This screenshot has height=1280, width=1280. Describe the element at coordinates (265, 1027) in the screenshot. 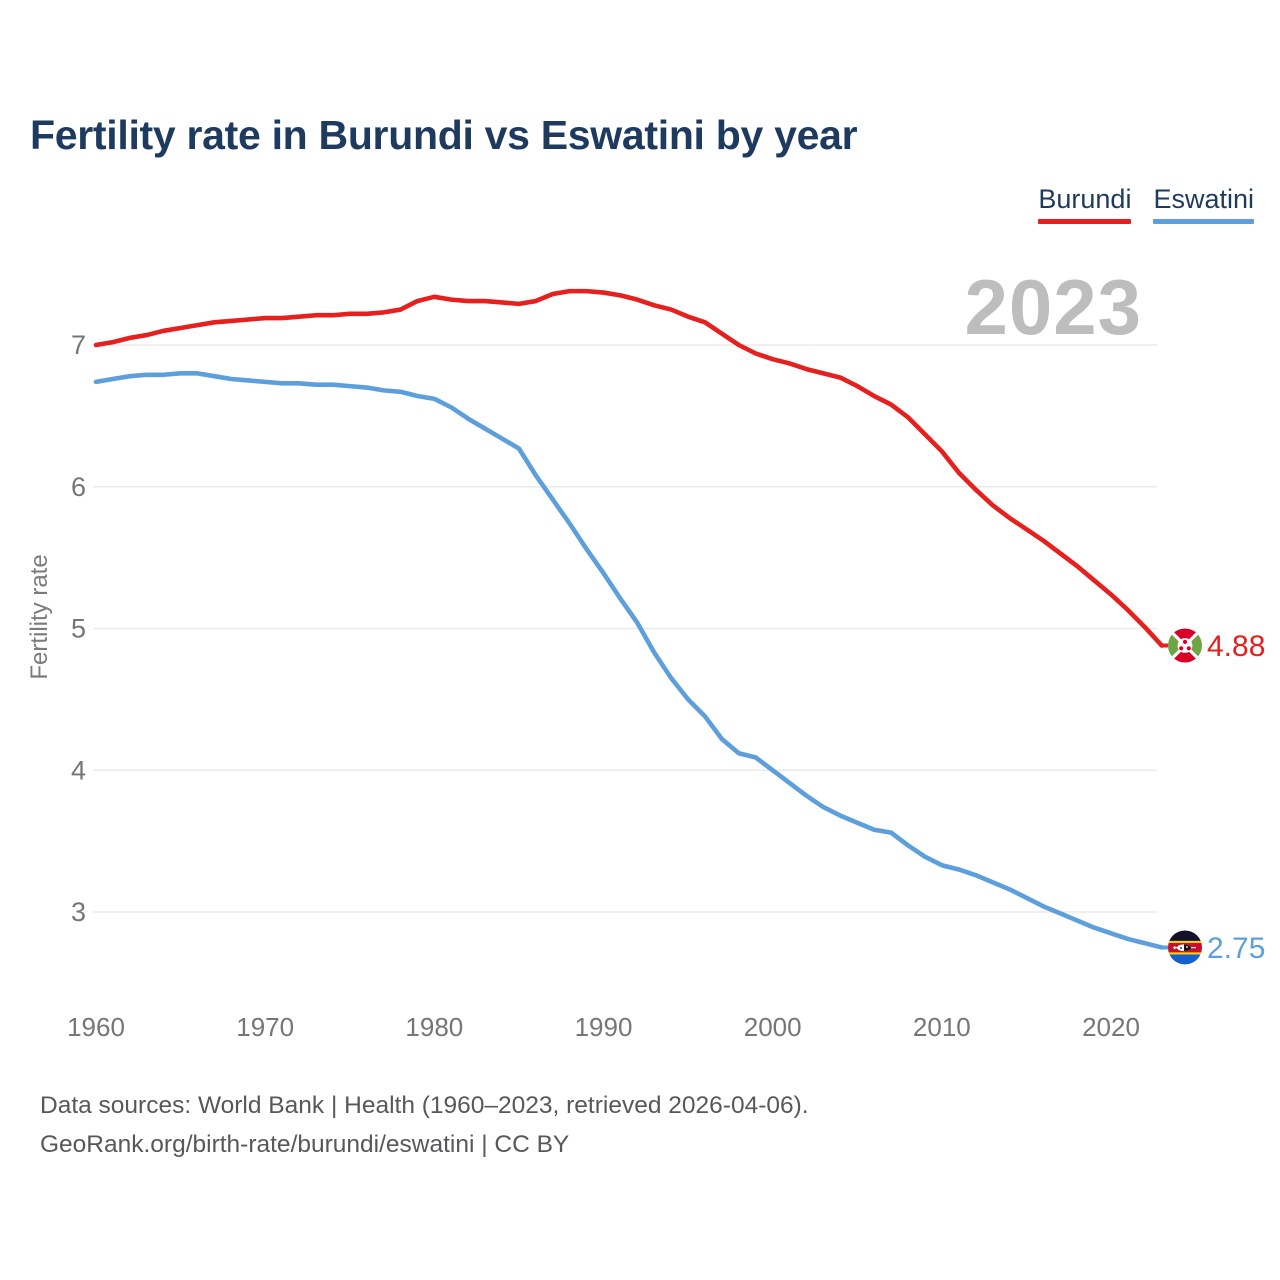

I see `x-tick-label-1970: 1970` at that location.